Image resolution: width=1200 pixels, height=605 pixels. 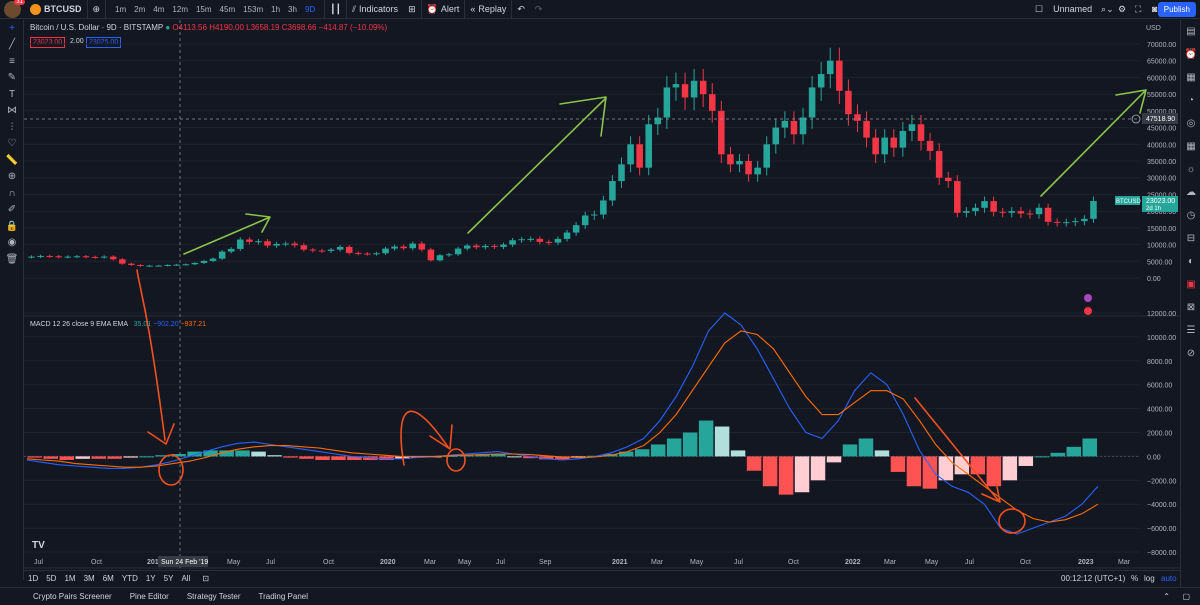 What do you see at coordinates (412, 9) in the screenshot?
I see `templates-button: ⊞` at bounding box center [412, 9].